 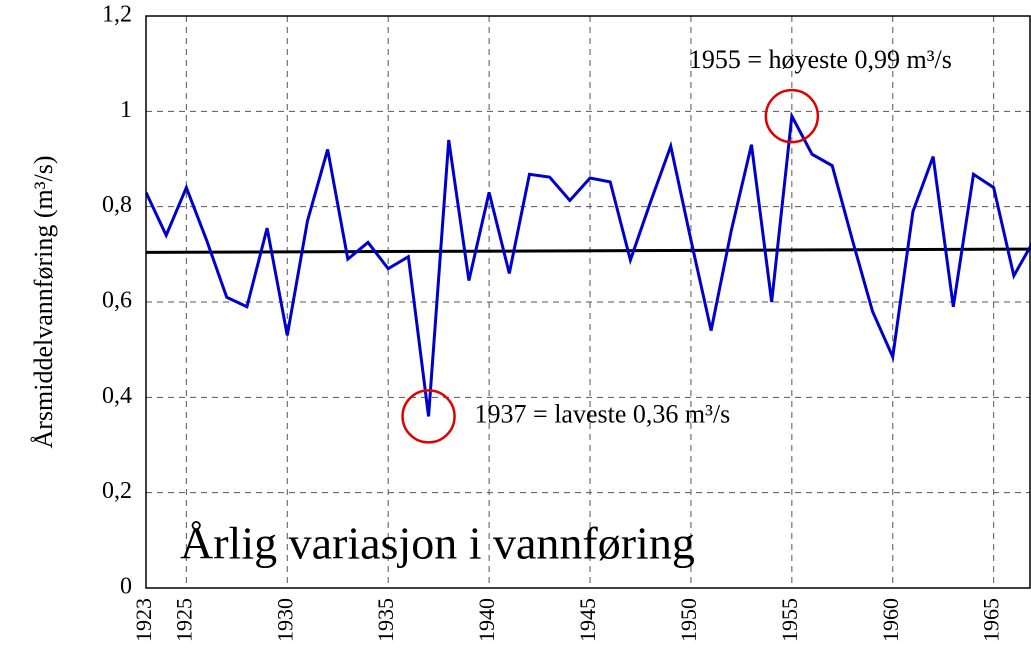 What do you see at coordinates (603, 413) in the screenshot?
I see `annotation-text: 1937 = laveste 0,36 m³/s` at bounding box center [603, 413].